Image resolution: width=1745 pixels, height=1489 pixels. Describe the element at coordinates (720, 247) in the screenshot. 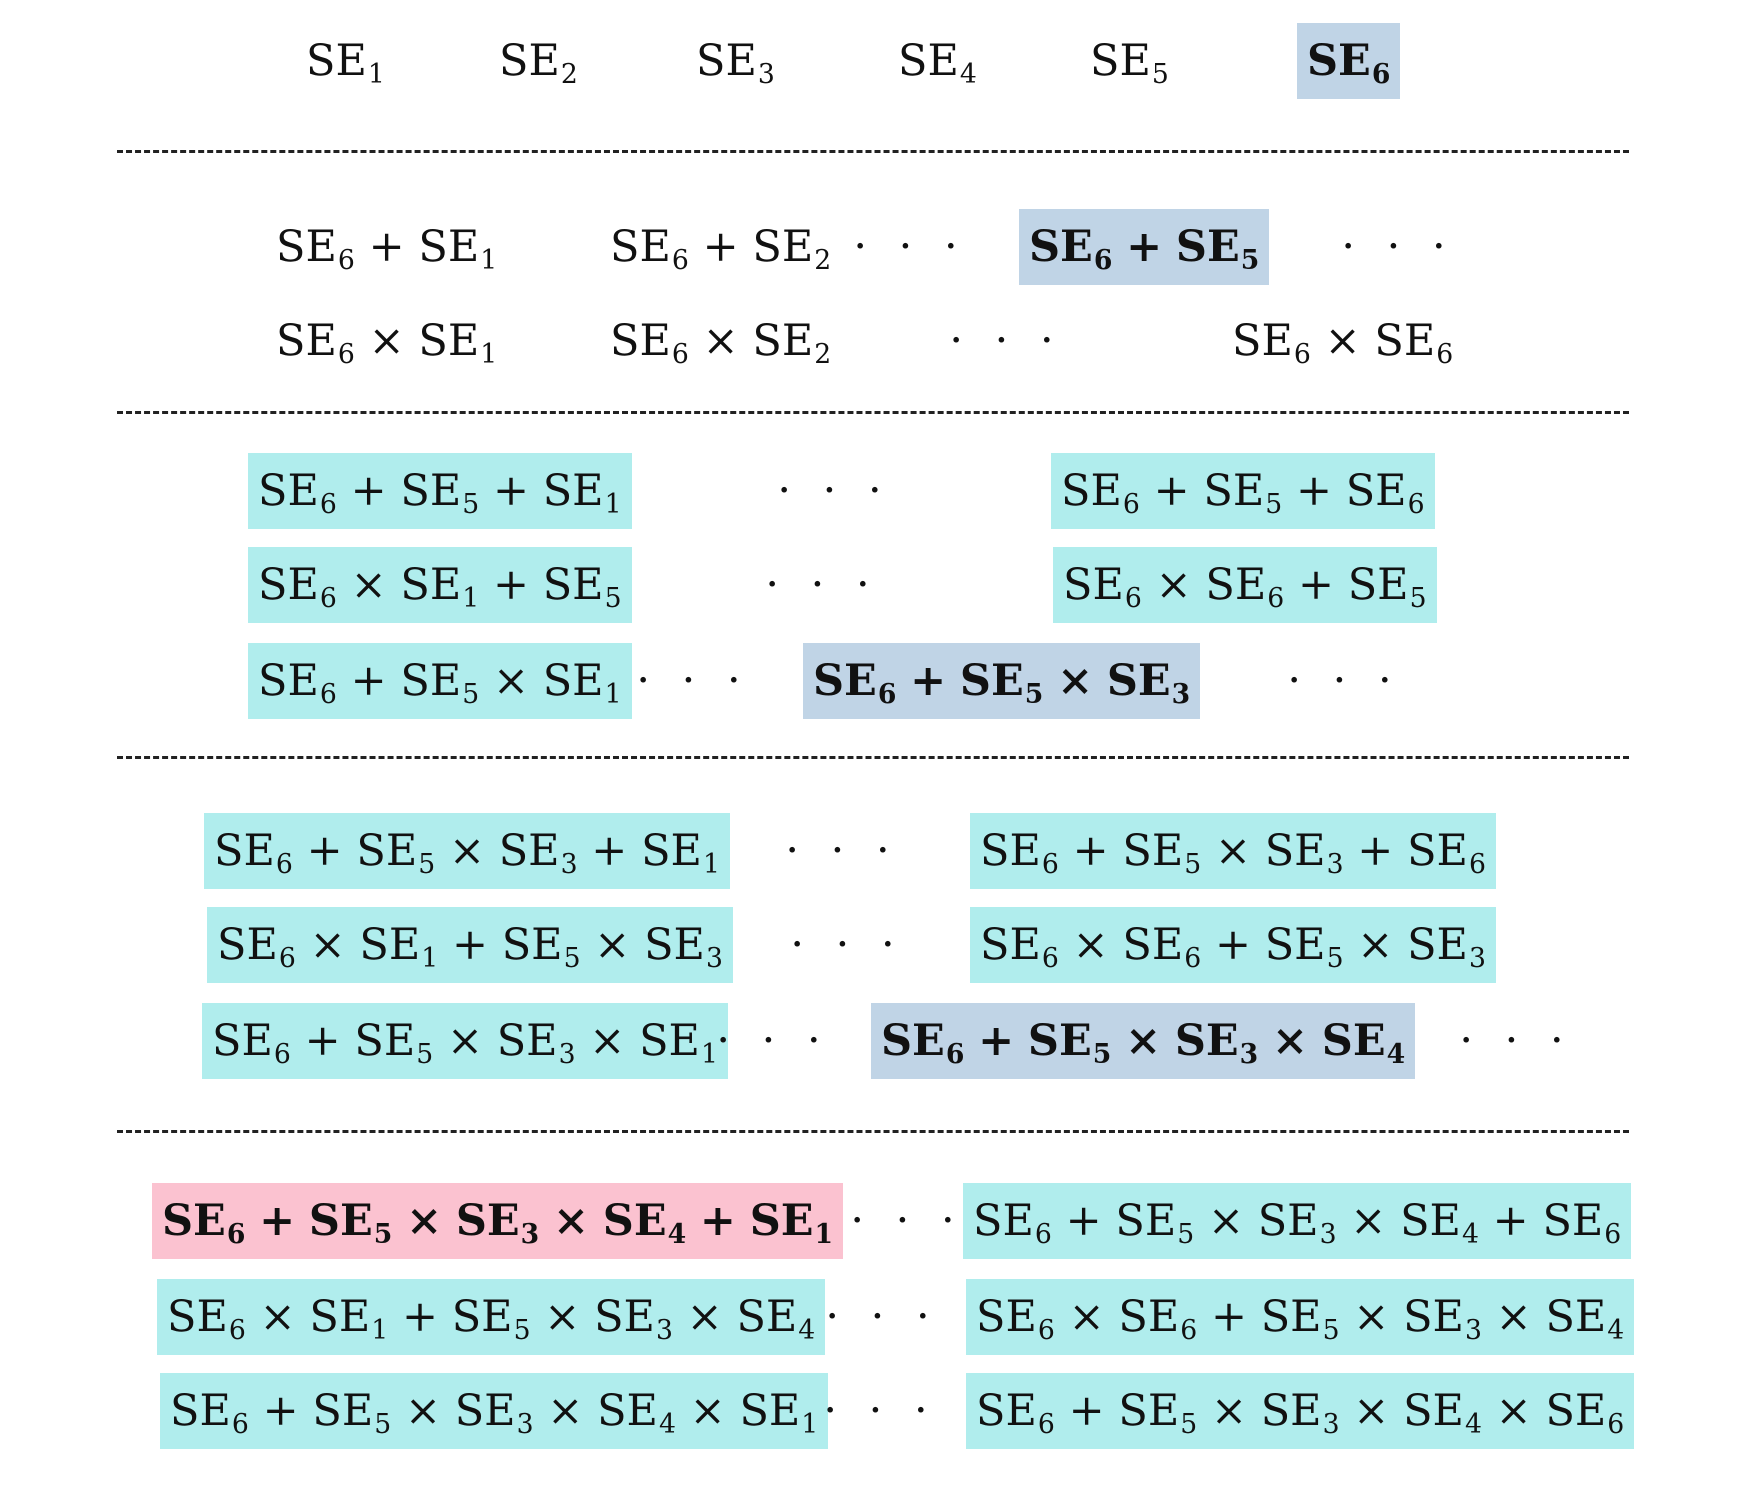

I see `expression: SE6 + SE2` at that location.